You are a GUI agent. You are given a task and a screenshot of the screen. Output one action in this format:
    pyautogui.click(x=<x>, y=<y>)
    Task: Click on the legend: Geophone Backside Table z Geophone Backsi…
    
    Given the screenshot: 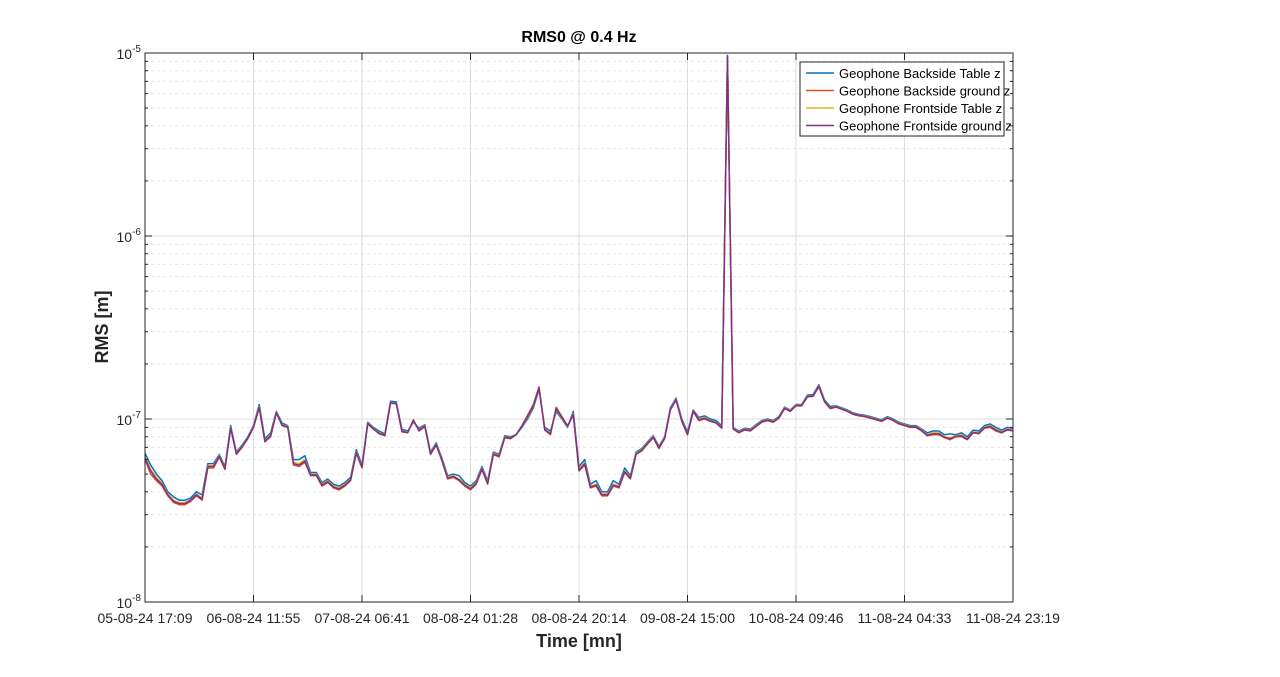 What is the action you would take?
    pyautogui.click(x=905, y=99)
    